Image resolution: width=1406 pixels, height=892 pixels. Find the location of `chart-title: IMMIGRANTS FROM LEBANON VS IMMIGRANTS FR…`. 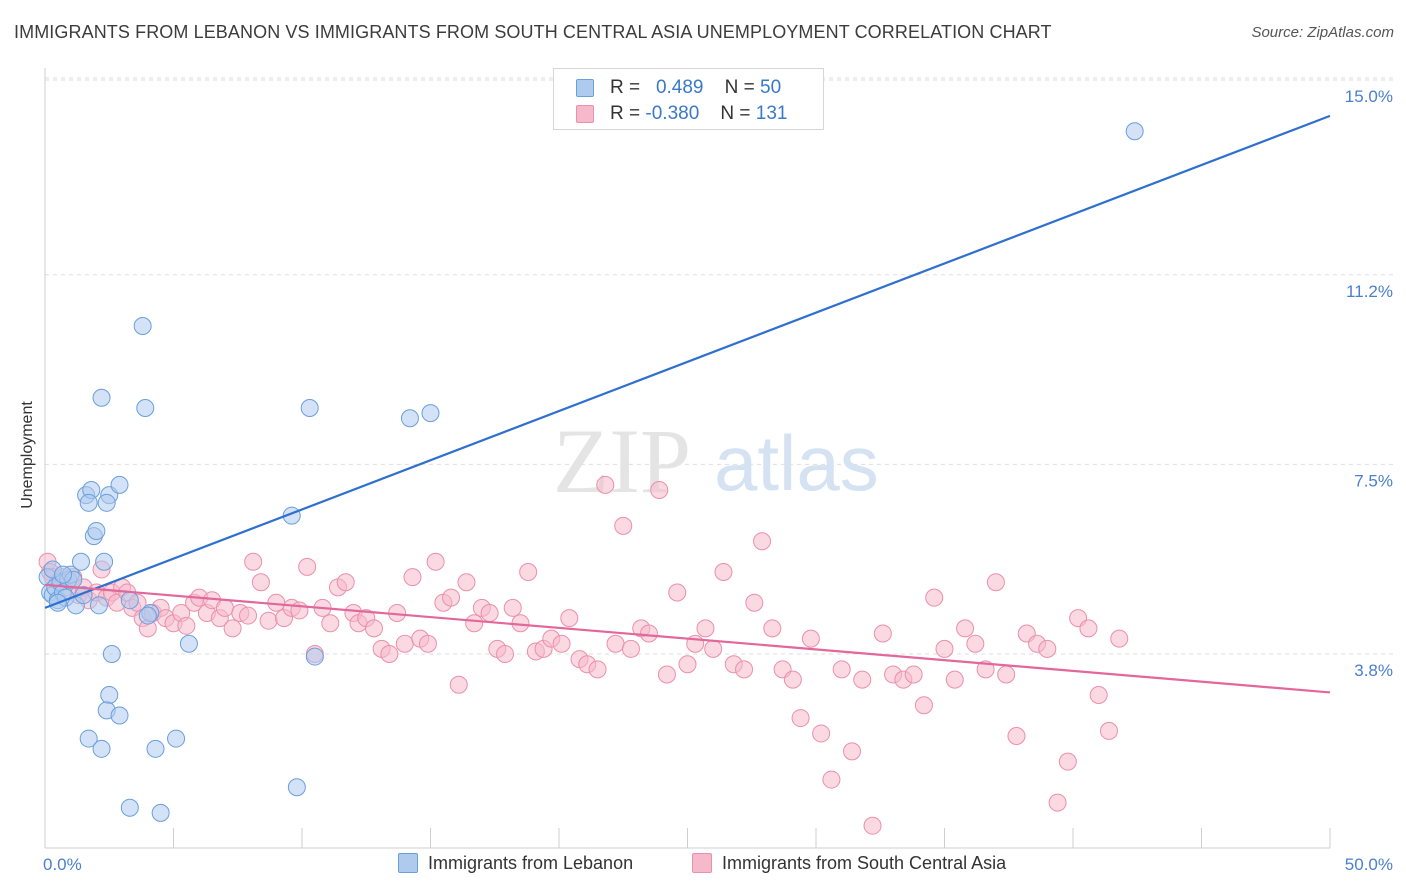

chart-title: IMMIGRANTS FROM LEBANON VS IMMIGRANTS FR… is located at coordinates (533, 32).